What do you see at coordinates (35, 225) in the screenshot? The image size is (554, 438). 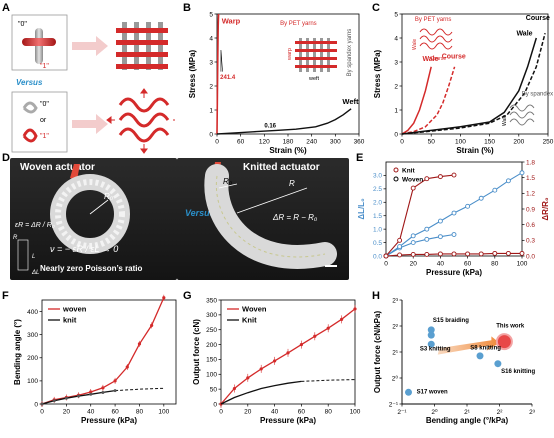 I see `eps-r-formula: εR = ΔR / R₀` at bounding box center [35, 225].